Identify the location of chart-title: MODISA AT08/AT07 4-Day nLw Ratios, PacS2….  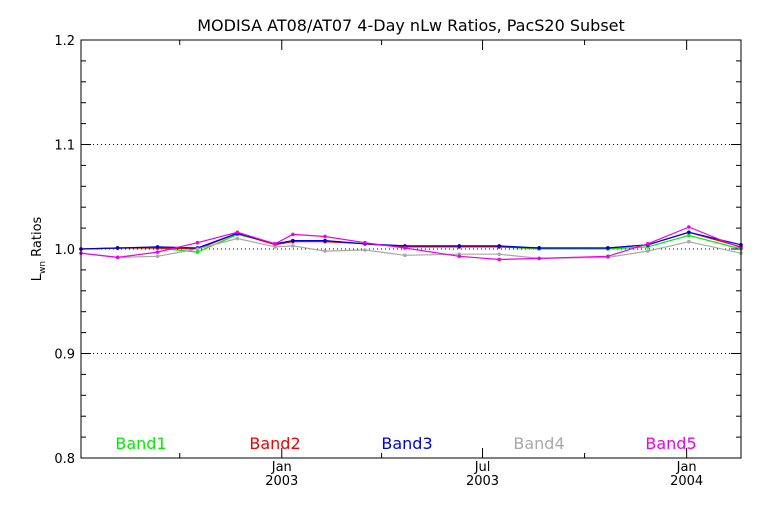
(411, 25).